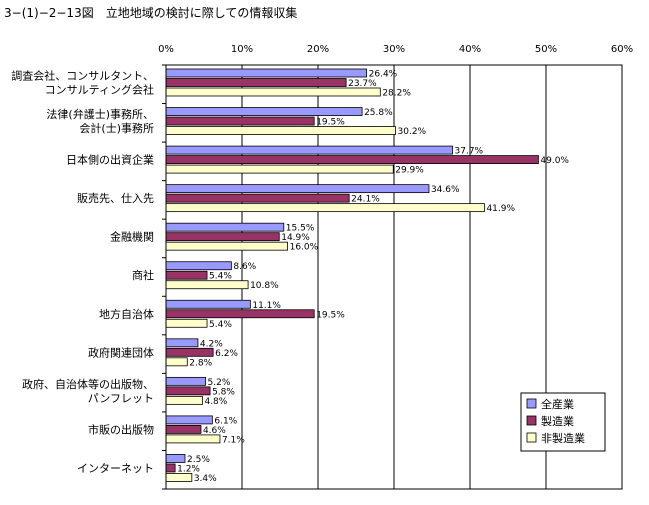  What do you see at coordinates (396, 94) in the screenshot?
I see `data-label: 28.2%` at bounding box center [396, 94].